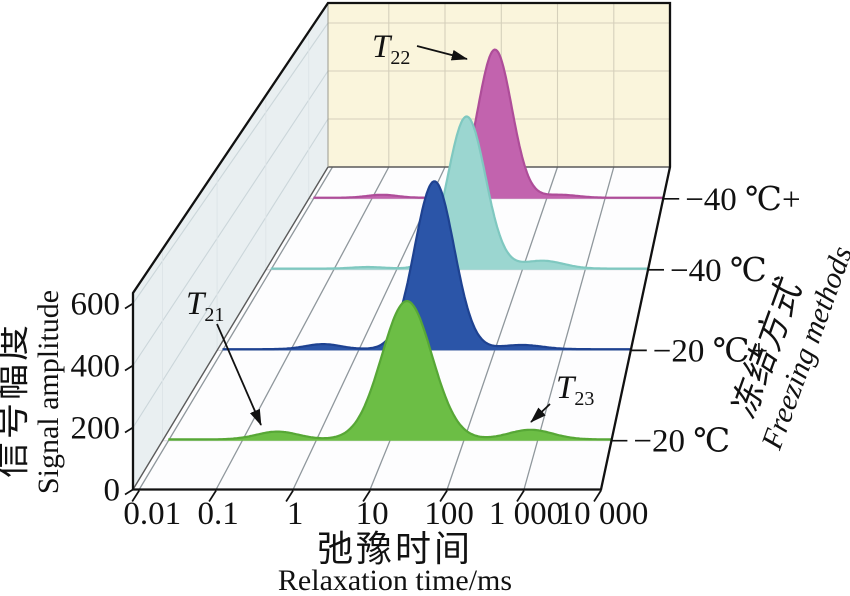 The width and height of the screenshot is (850, 596). What do you see at coordinates (96, 367) in the screenshot?
I see `y-tick-label: 400` at bounding box center [96, 367].